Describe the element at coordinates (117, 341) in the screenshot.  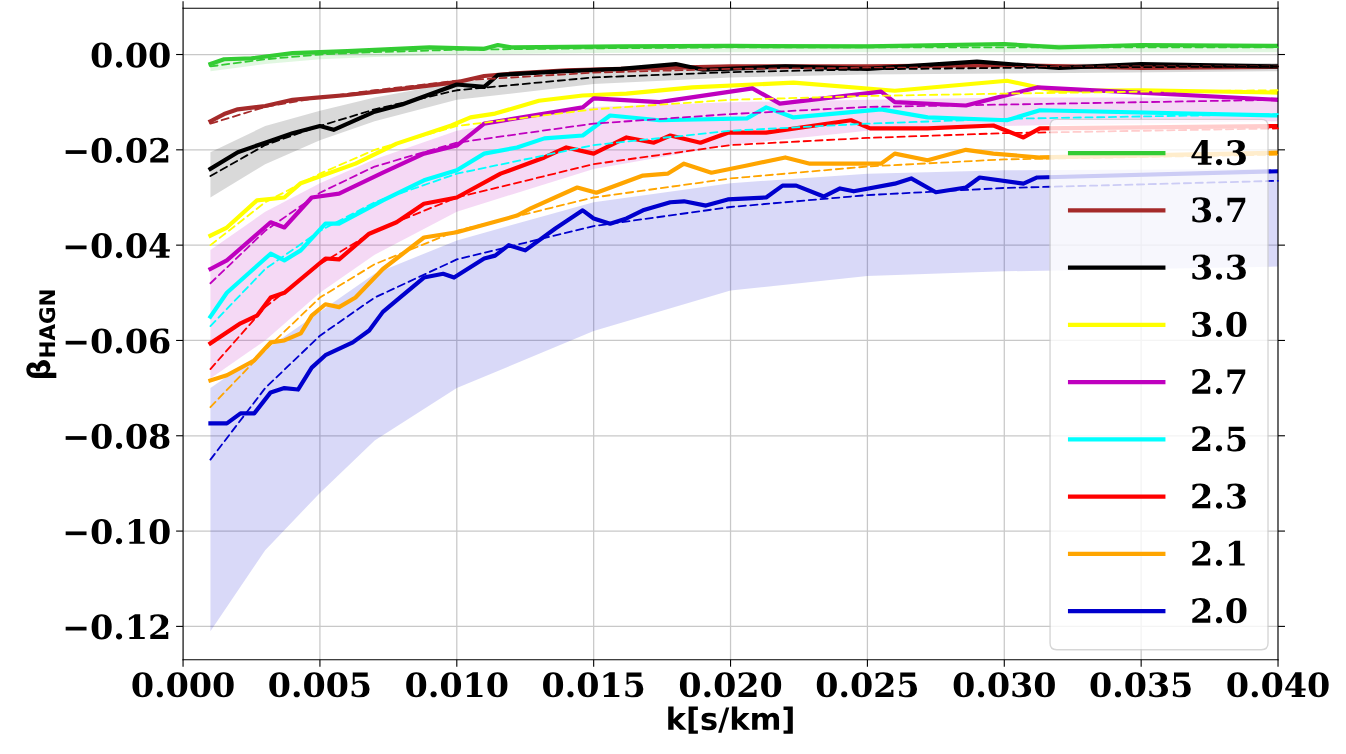
I see `y-tick-label: −0.06` at that location.